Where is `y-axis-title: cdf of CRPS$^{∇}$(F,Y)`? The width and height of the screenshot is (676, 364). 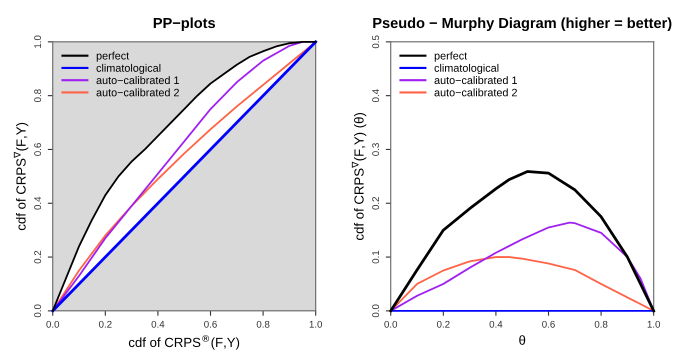 y-axis-title: cdf of CRPS$^{∇}$(F,Y) is located at coordinates (21, 176).